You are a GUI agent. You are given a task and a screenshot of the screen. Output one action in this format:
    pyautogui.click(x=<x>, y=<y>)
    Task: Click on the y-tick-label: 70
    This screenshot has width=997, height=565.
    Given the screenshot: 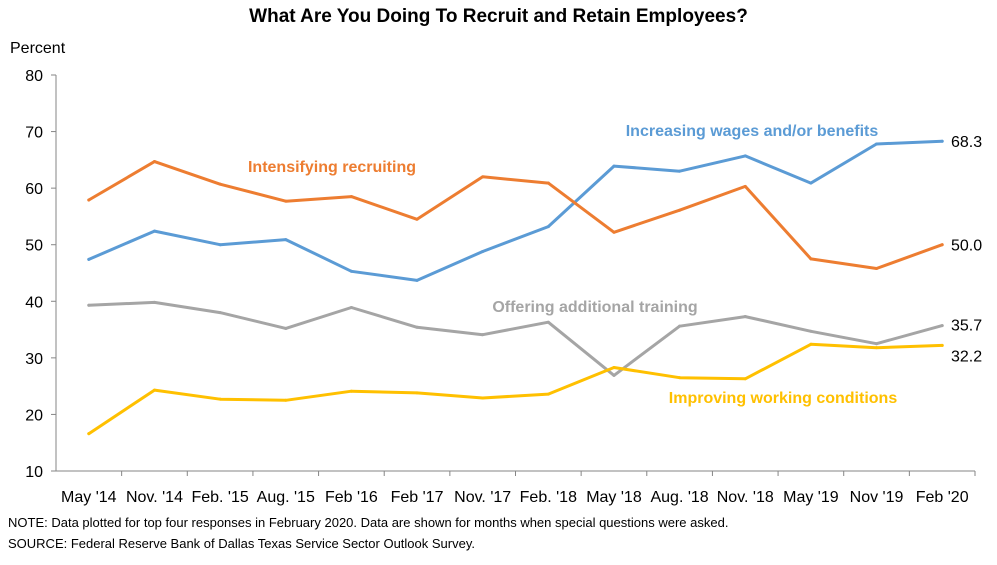 What is the action you would take?
    pyautogui.click(x=34, y=133)
    